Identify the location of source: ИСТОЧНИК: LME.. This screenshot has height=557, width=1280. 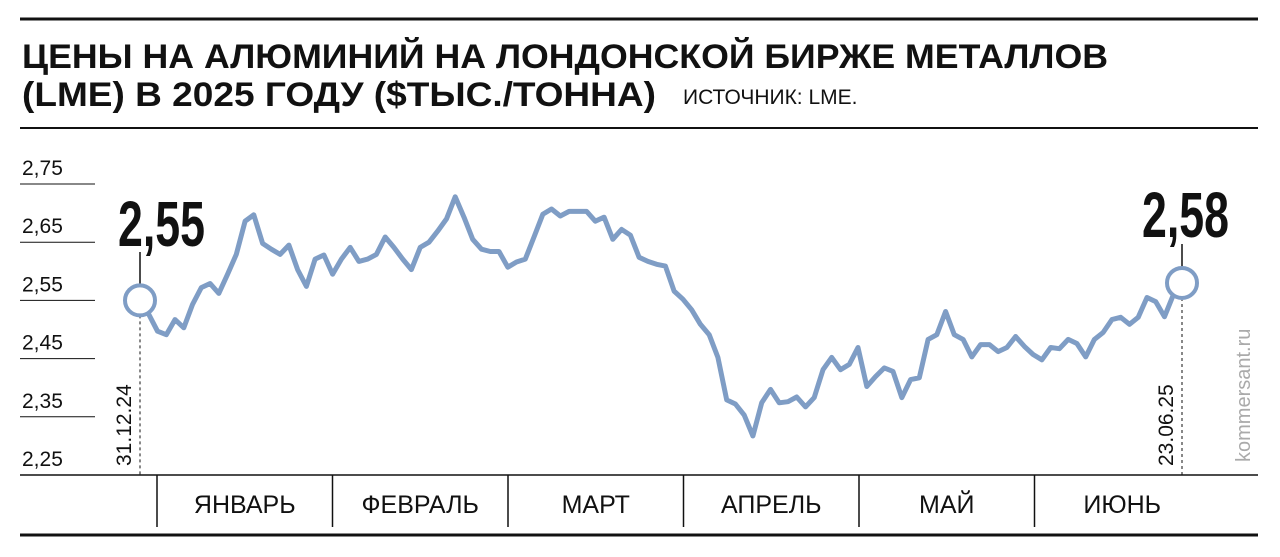
(770, 97).